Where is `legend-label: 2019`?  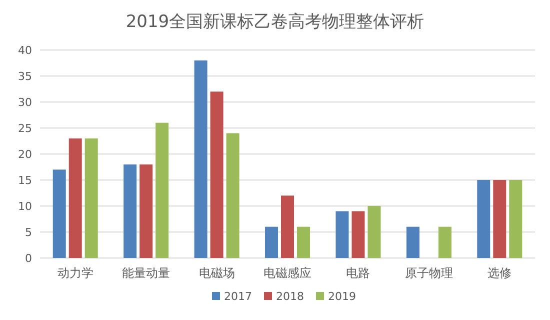 legend-label: 2019 is located at coordinates (342, 296).